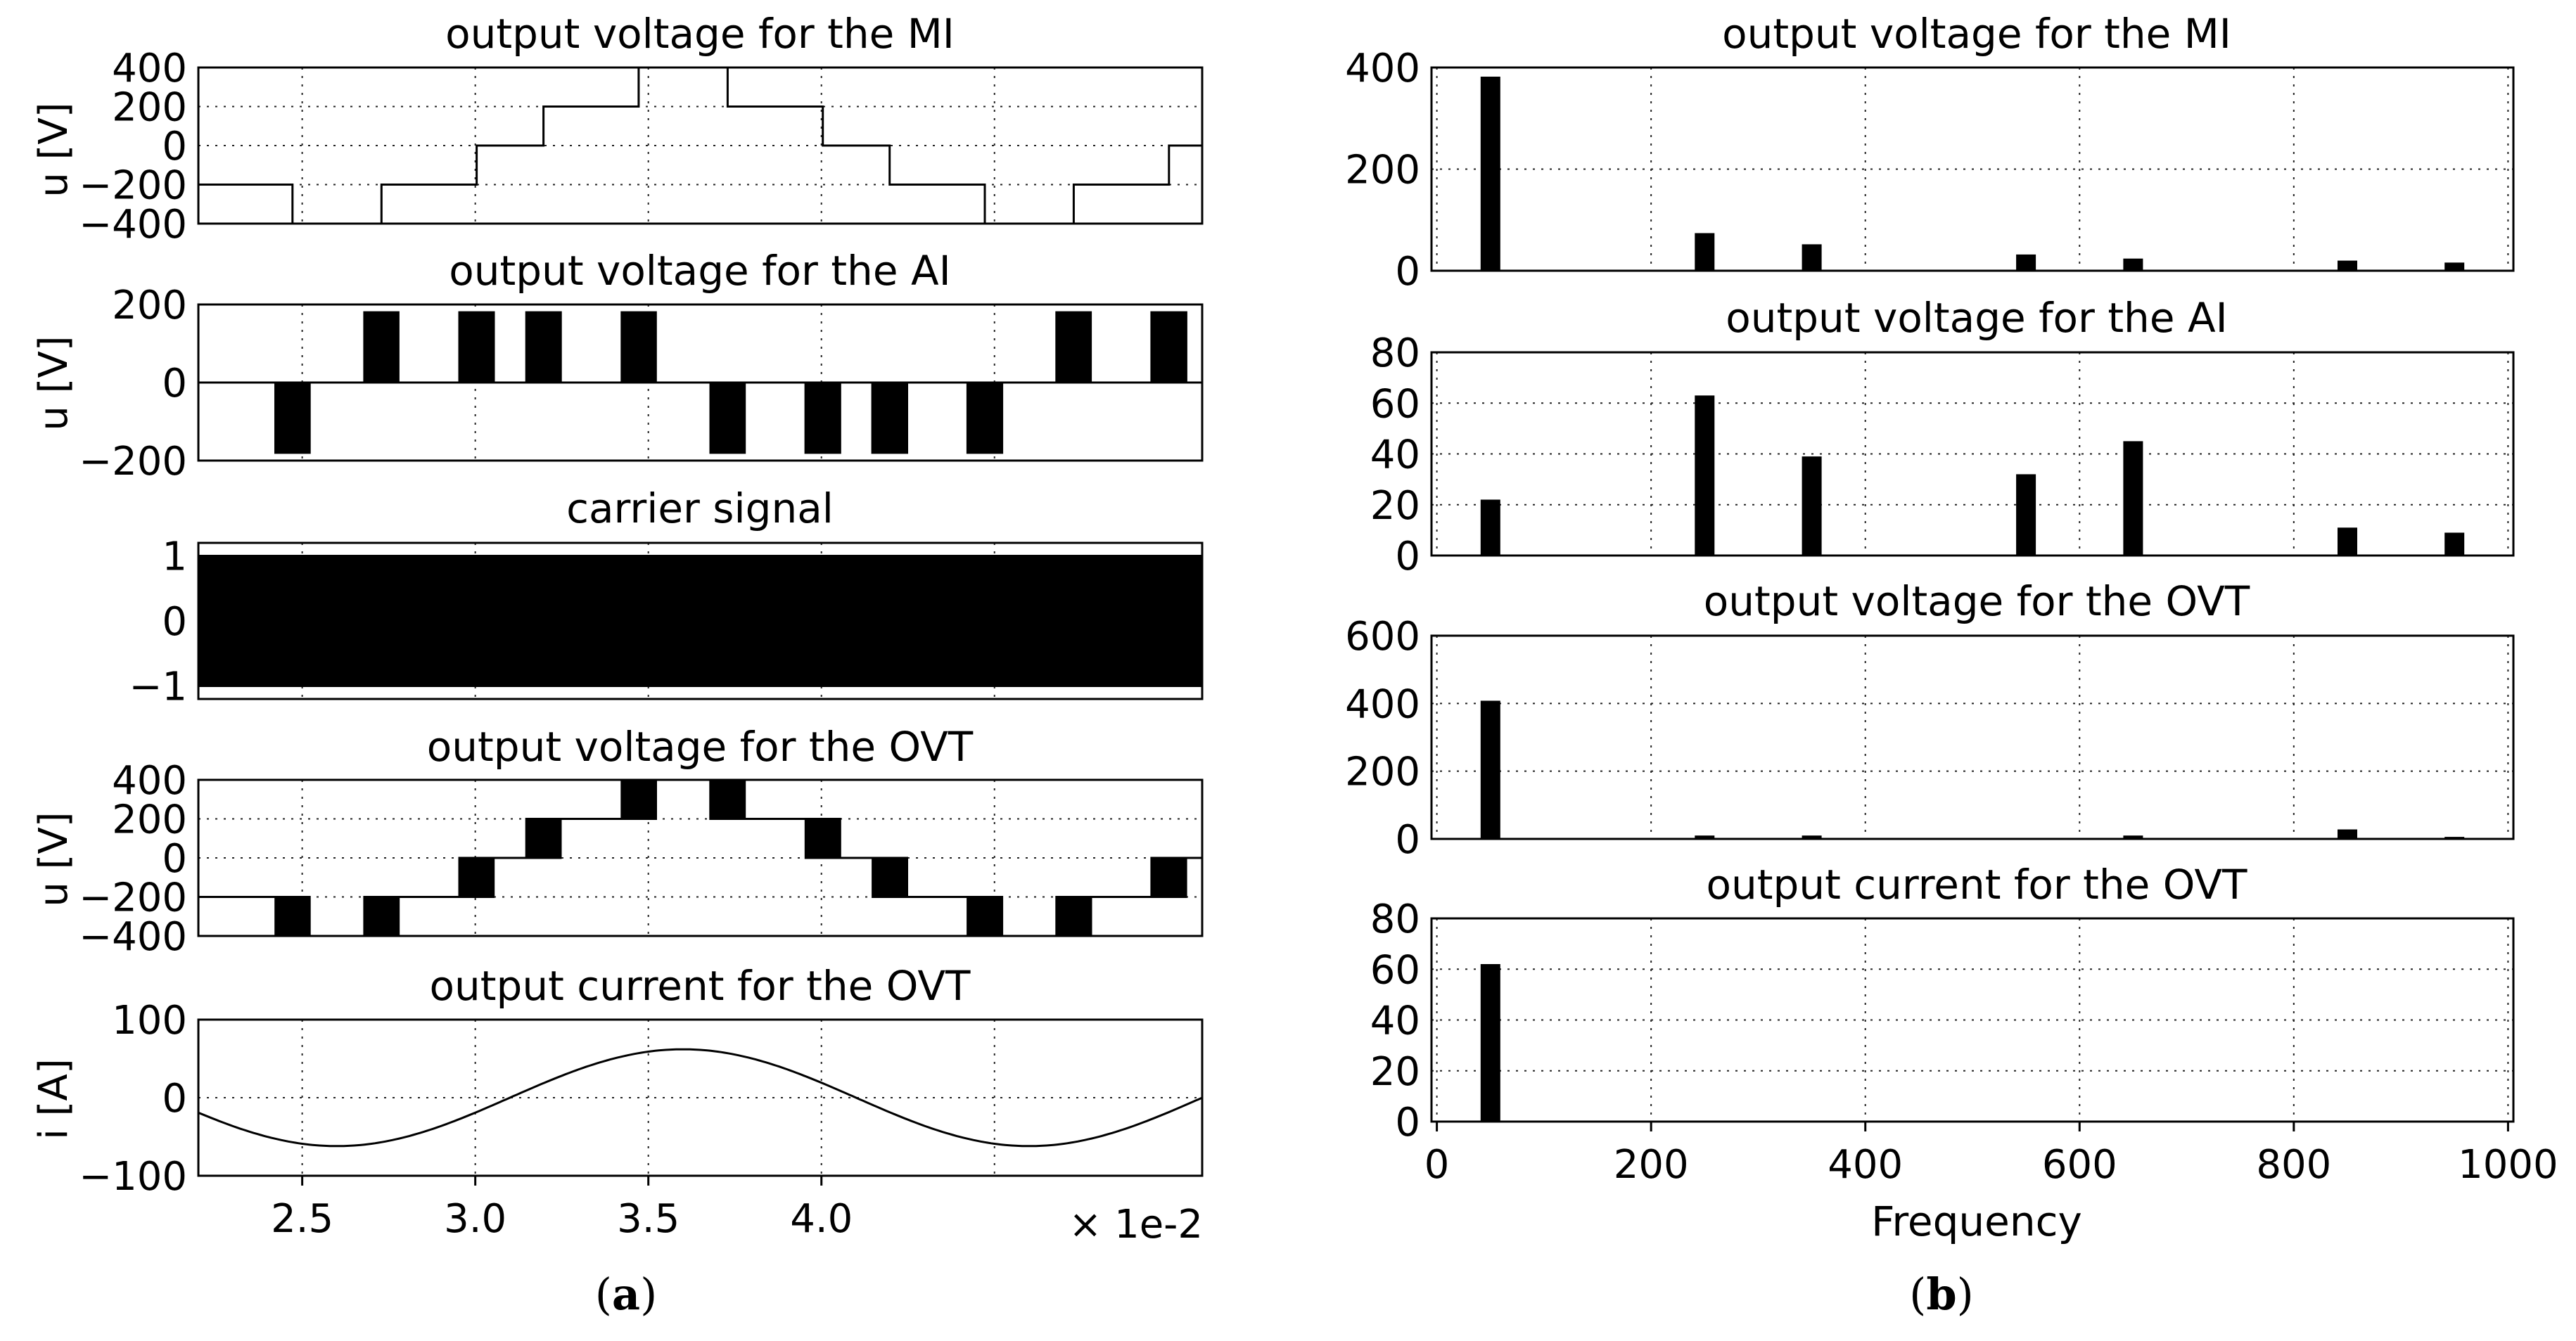 The width and height of the screenshot is (2576, 1341). What do you see at coordinates (2293, 1165) in the screenshot?
I see `x-tick-label: 800` at bounding box center [2293, 1165].